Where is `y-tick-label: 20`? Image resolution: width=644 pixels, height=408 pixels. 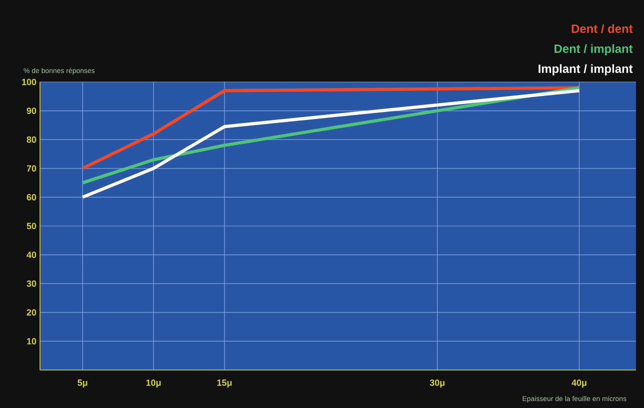
y-tick-label: 20 is located at coordinates (31, 312).